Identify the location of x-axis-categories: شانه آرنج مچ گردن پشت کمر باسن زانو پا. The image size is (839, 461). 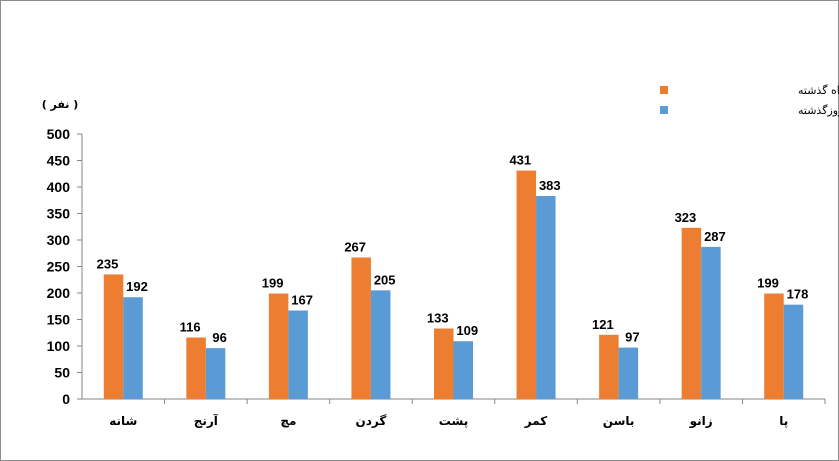
(467, 414).